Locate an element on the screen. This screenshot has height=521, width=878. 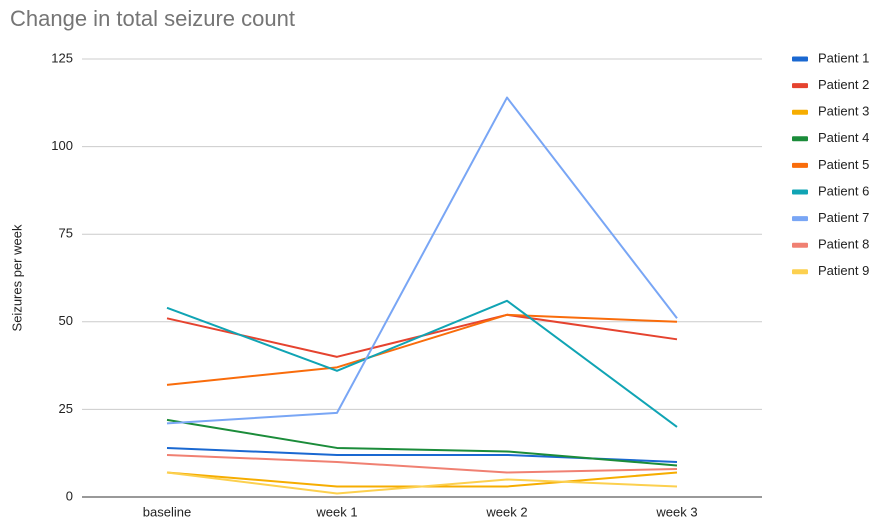
legend-label: Patient 7 is located at coordinates (843, 217).